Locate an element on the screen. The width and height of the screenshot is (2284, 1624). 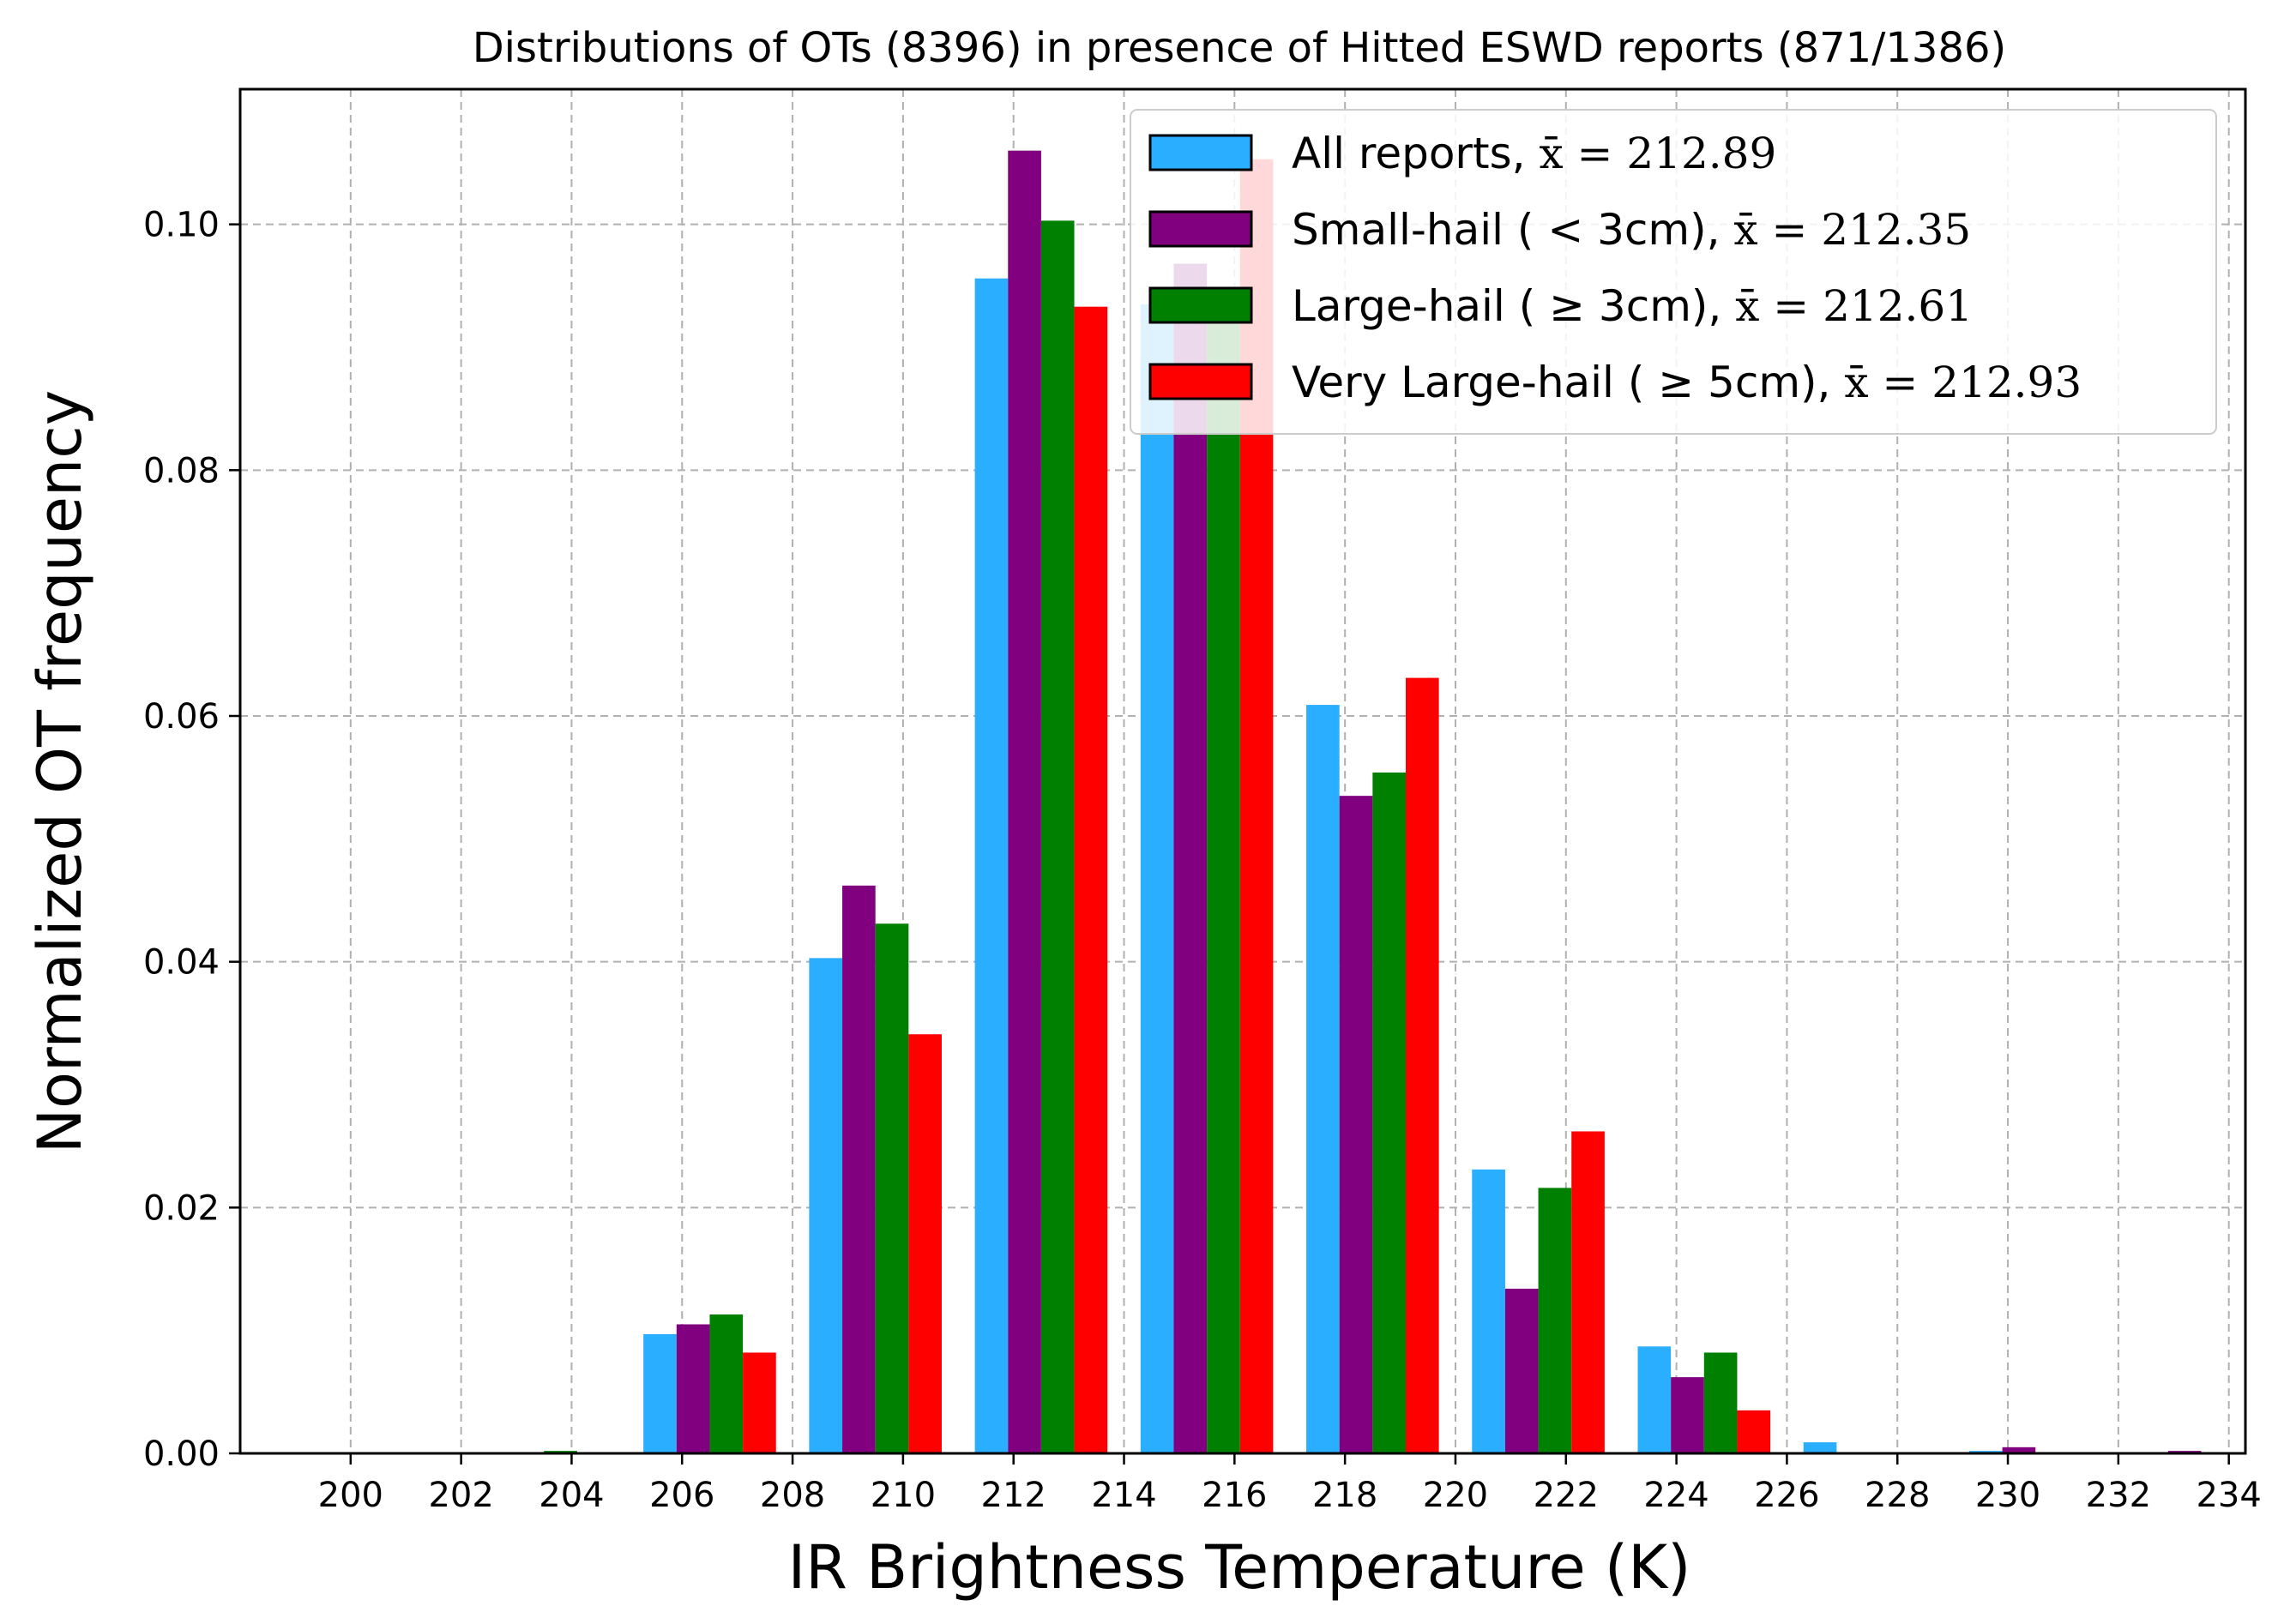
x-tick-label: 204 is located at coordinates (572, 1496).